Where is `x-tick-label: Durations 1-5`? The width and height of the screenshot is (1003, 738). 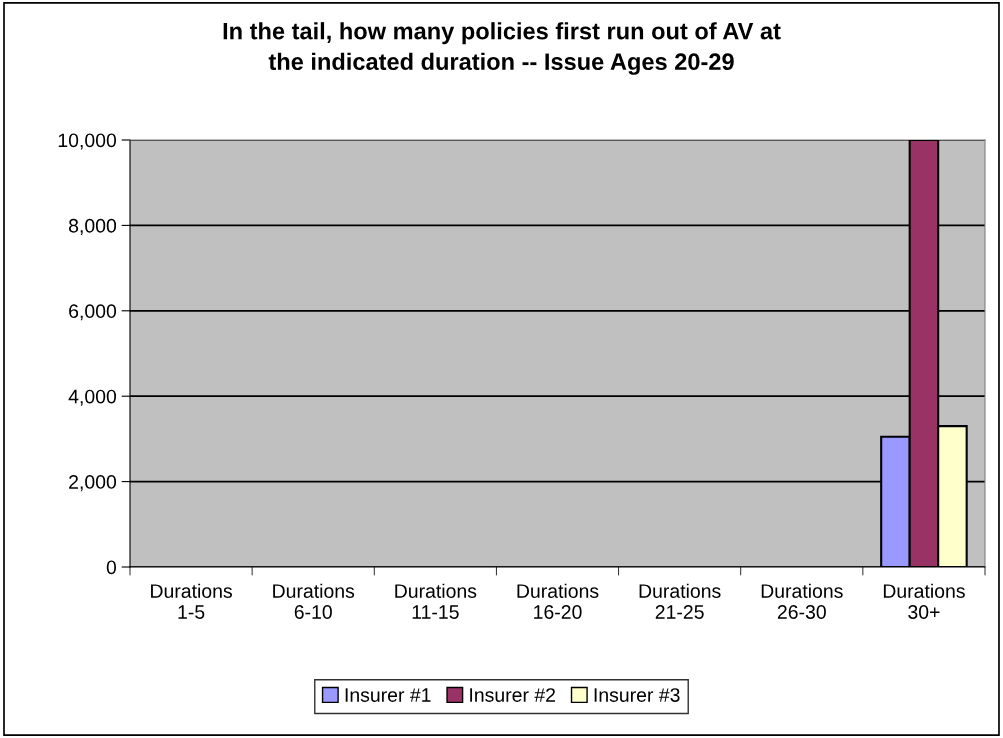 x-tick-label: Durations 1-5 is located at coordinates (191, 601).